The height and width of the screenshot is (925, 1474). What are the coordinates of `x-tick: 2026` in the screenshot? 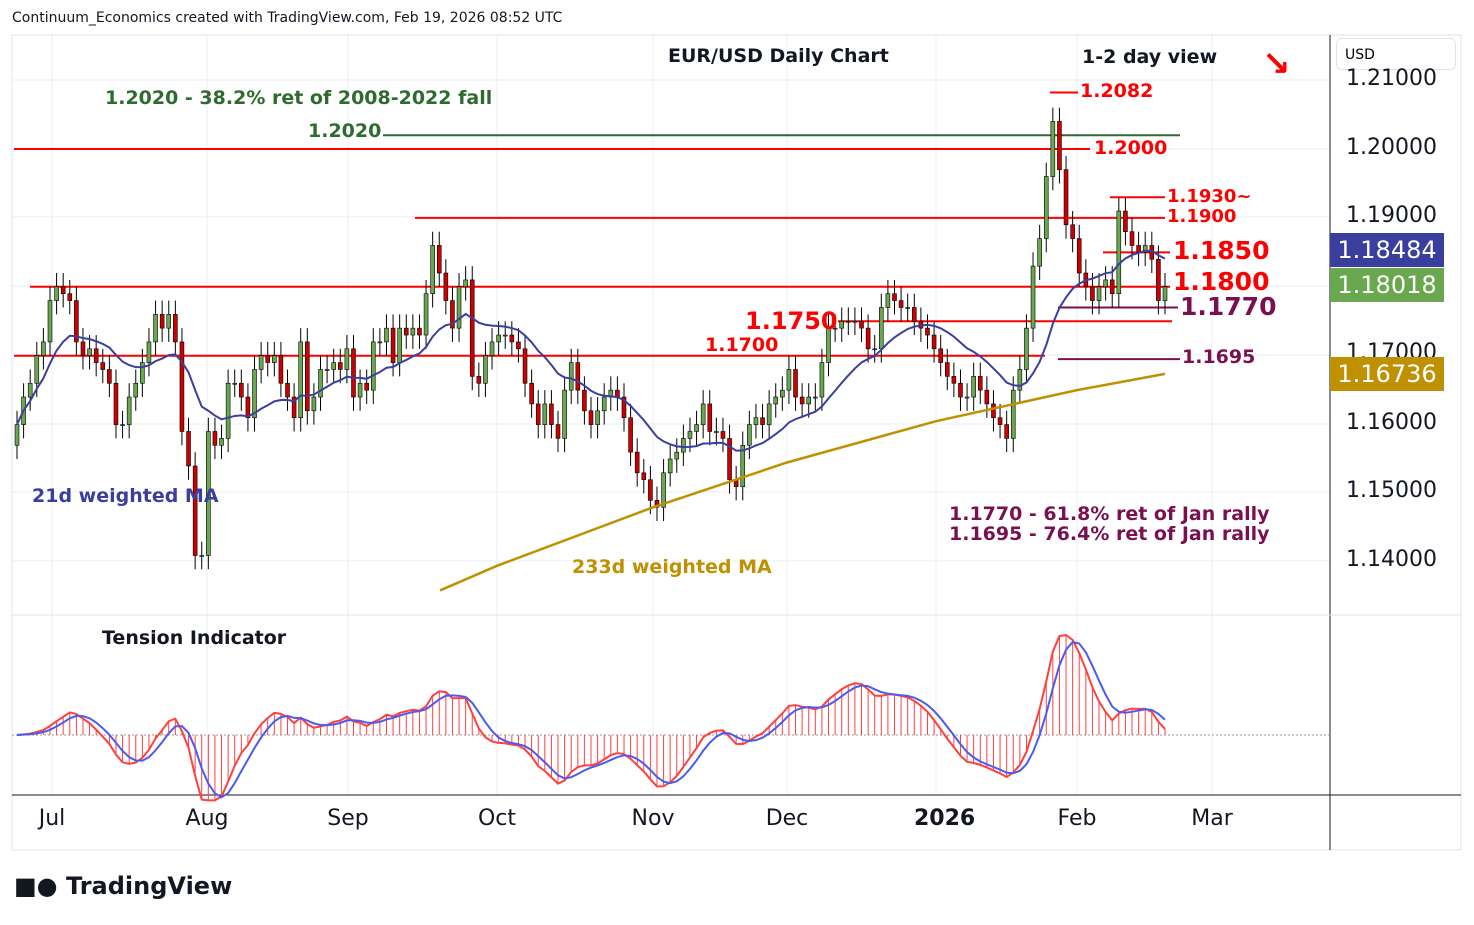 It's located at (945, 818).